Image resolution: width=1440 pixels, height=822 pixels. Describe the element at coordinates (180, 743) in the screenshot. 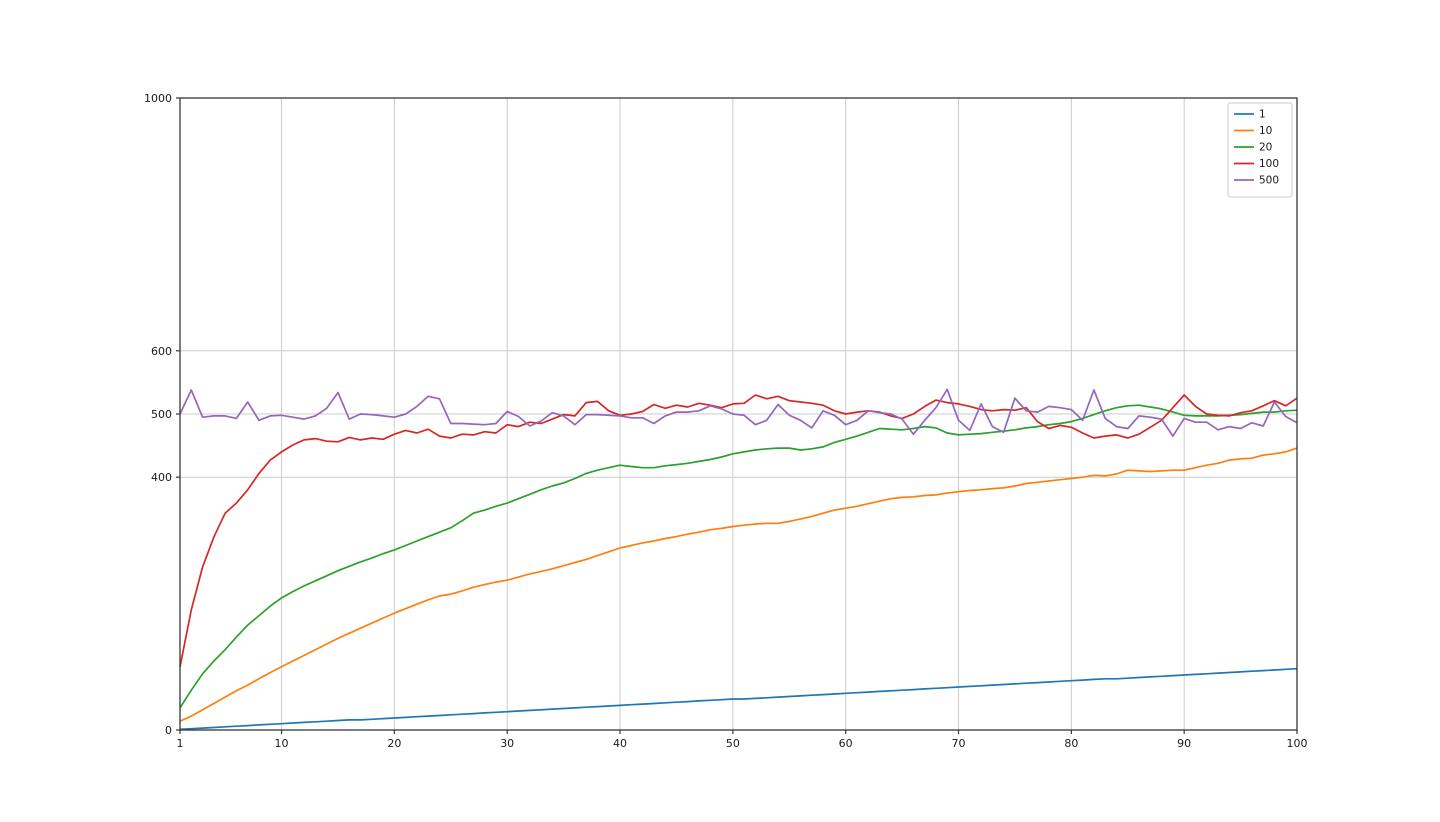

I see `x-tick-label: 1` at that location.